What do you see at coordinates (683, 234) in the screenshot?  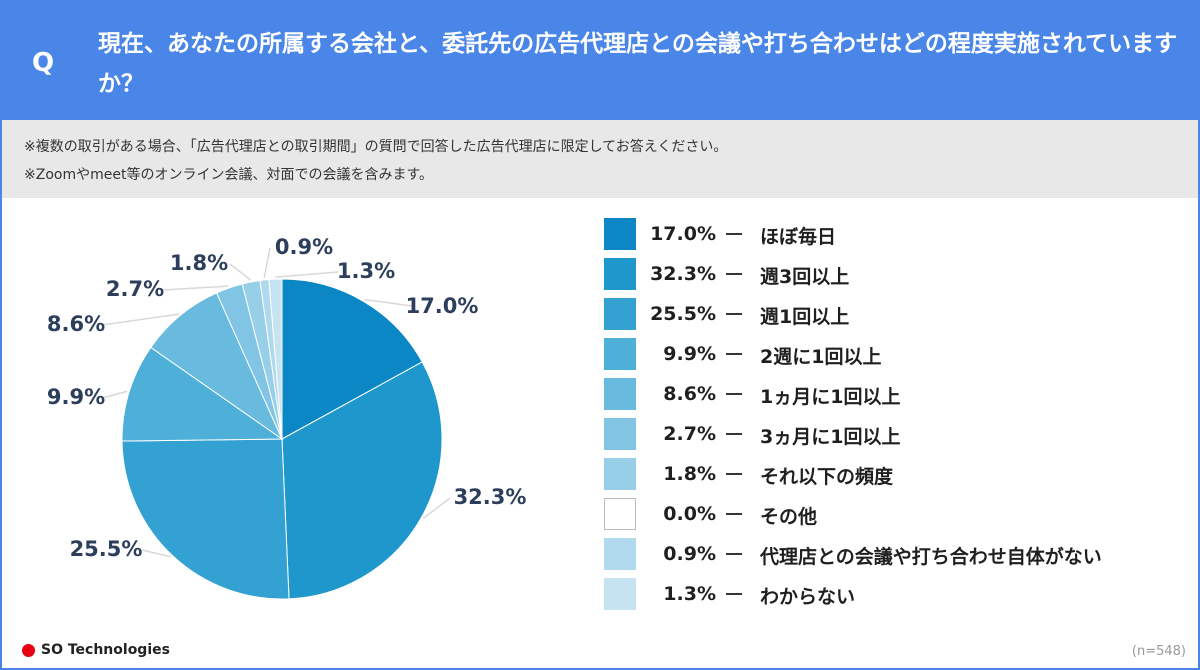 I see `legend-percent: 17.0%` at bounding box center [683, 234].